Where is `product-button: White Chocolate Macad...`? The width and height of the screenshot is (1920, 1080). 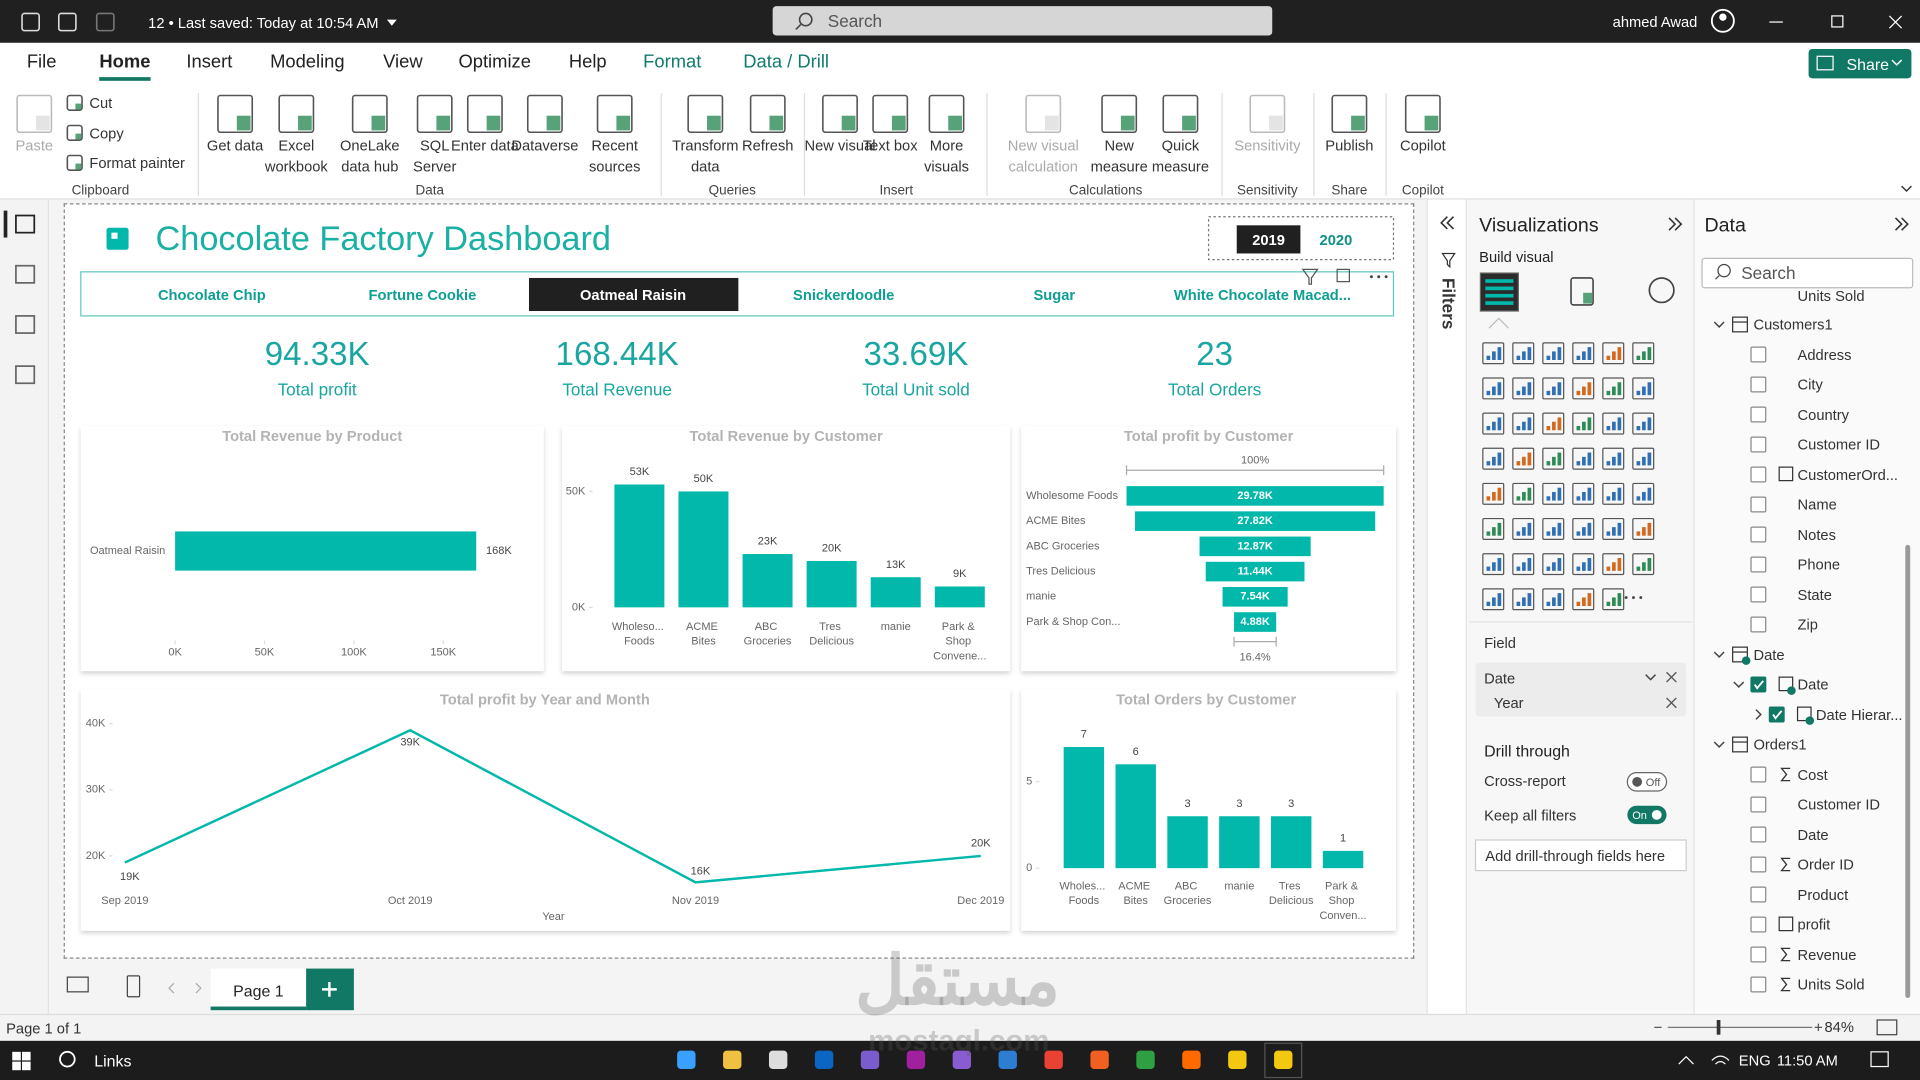
product-button: White Chocolate Macad... is located at coordinates (1262, 295).